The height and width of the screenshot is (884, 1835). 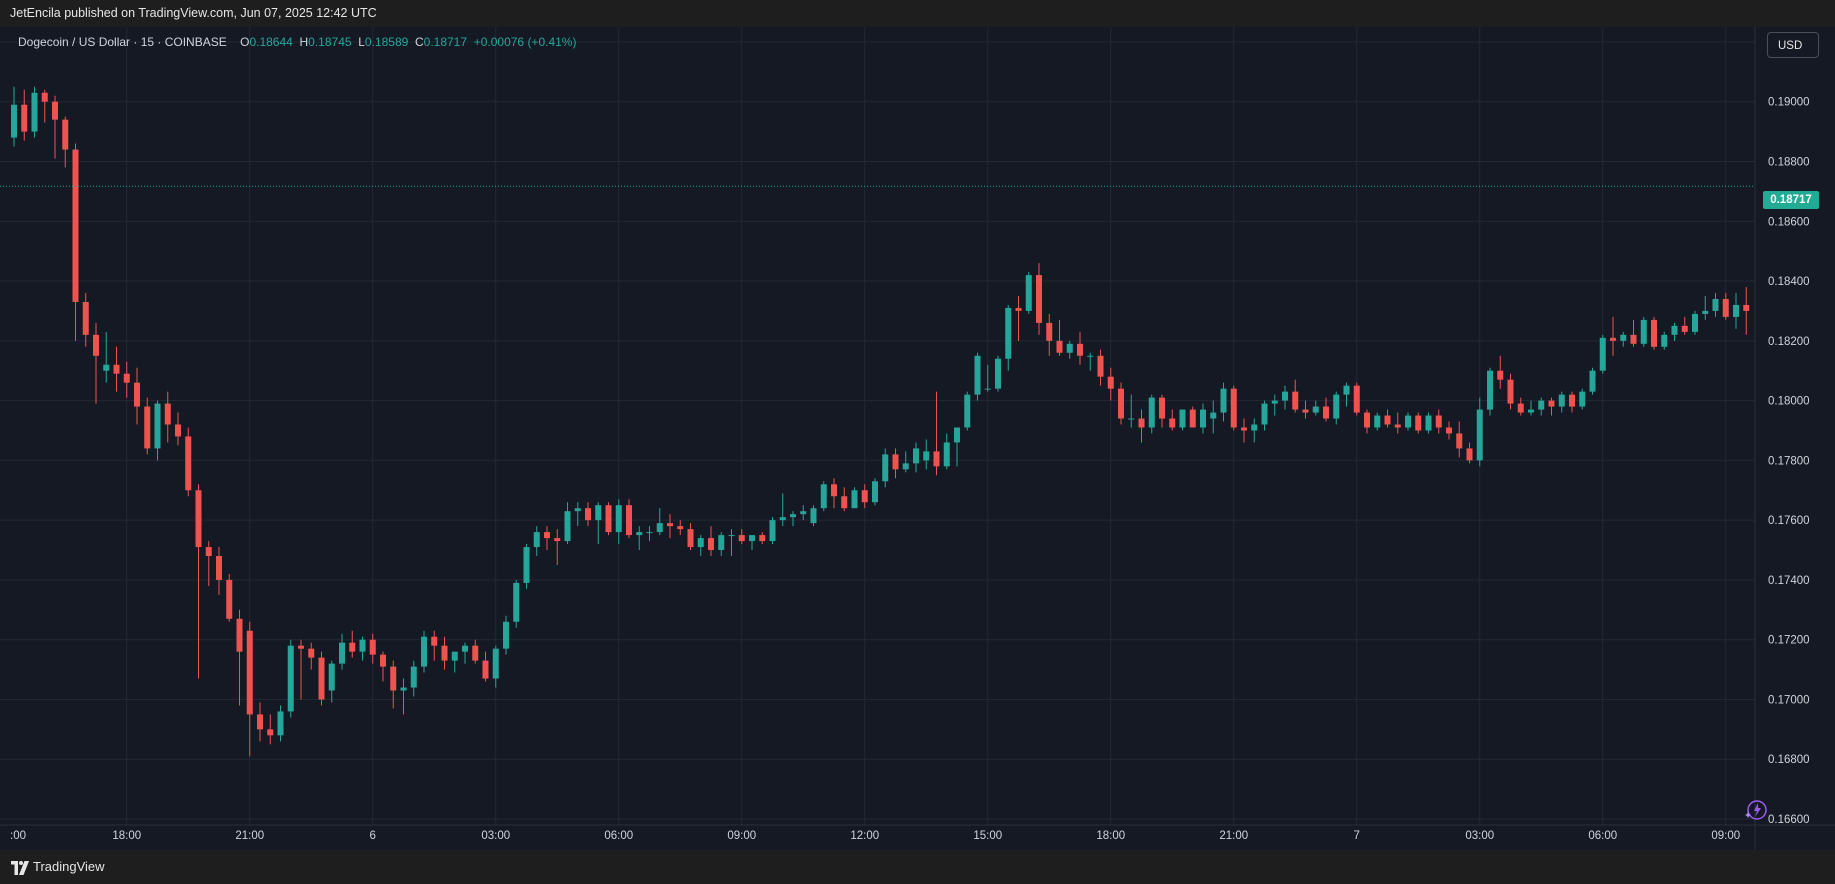 What do you see at coordinates (69, 866) in the screenshot?
I see `footer-brand: TradingView` at bounding box center [69, 866].